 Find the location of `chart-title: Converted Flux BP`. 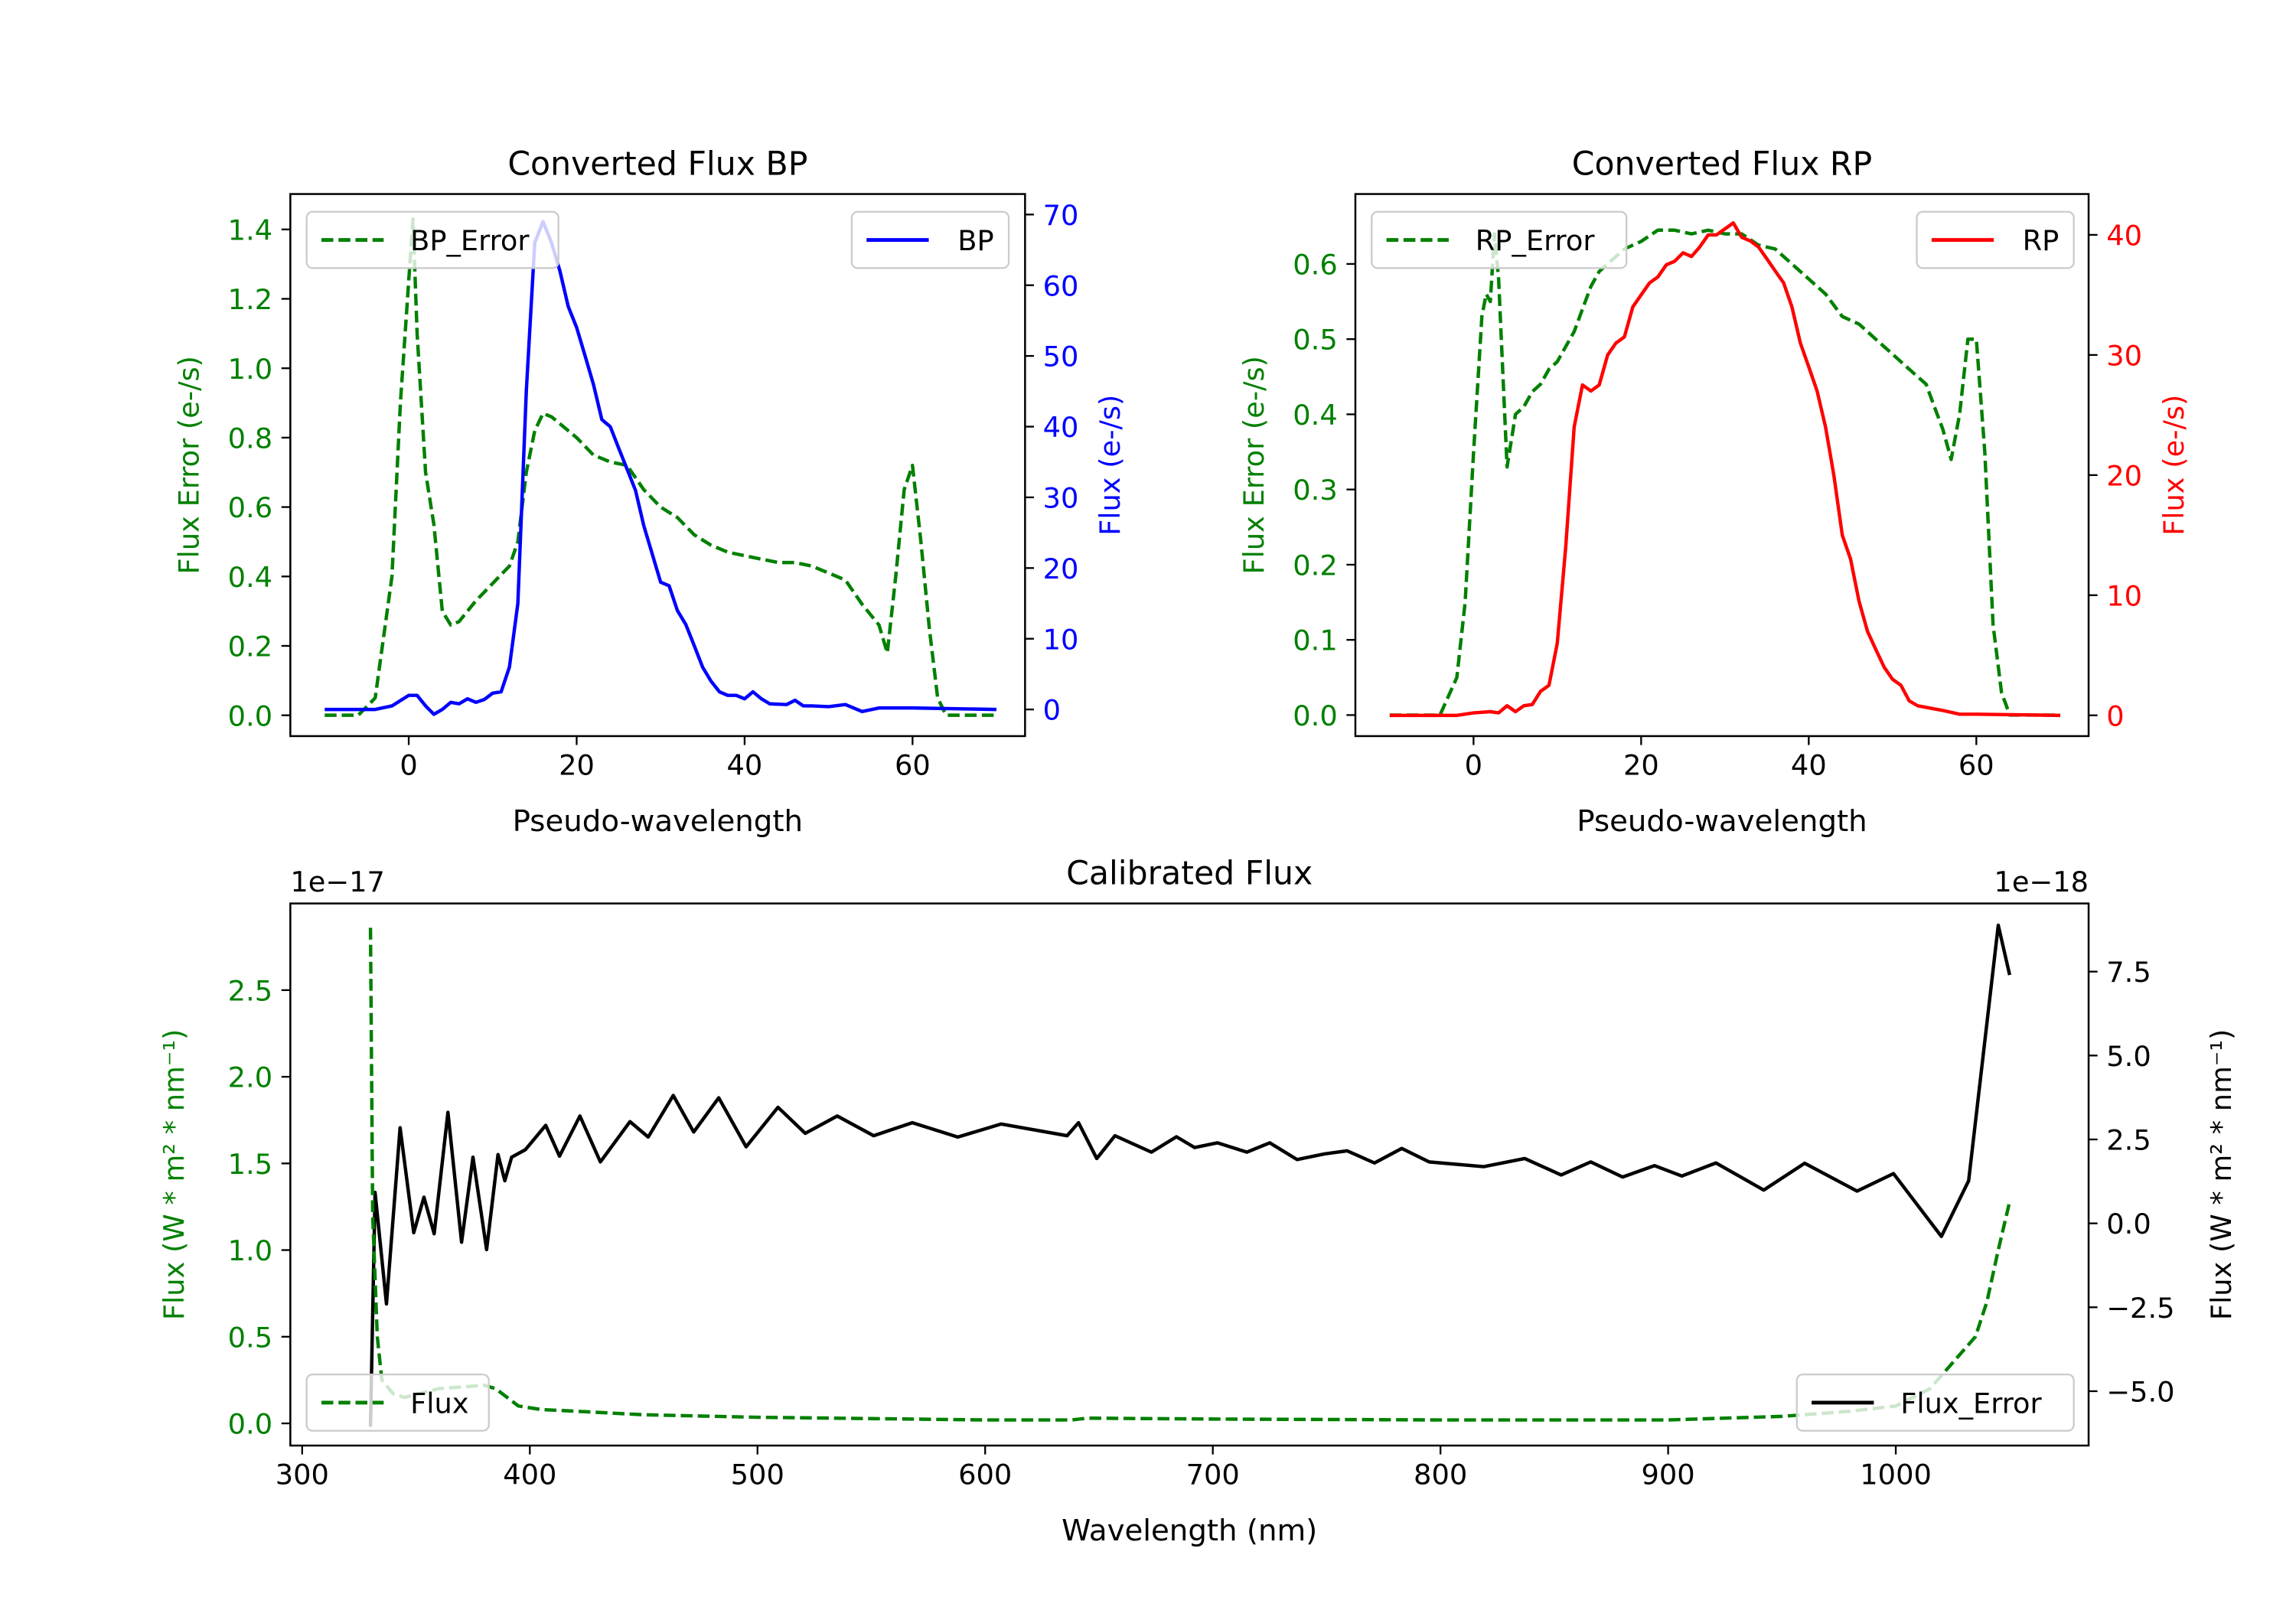

chart-title: Converted Flux BP is located at coordinates (657, 164).